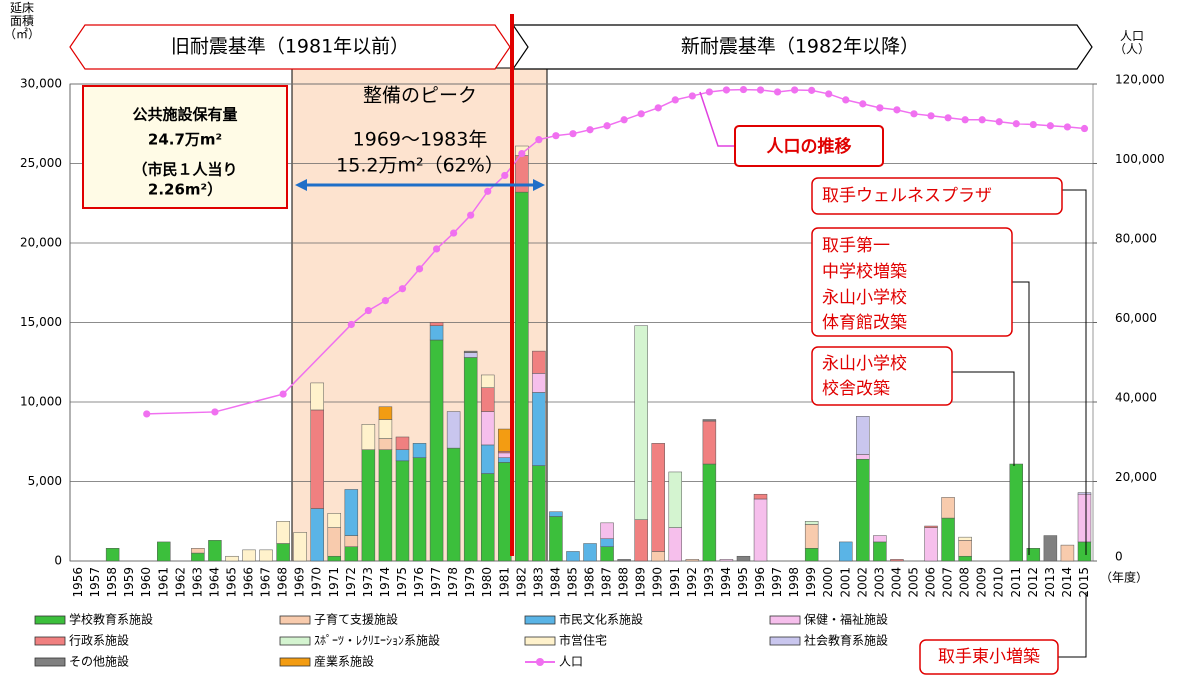  I want to click on y2-tick-label: 40,000, so click(1136, 398).